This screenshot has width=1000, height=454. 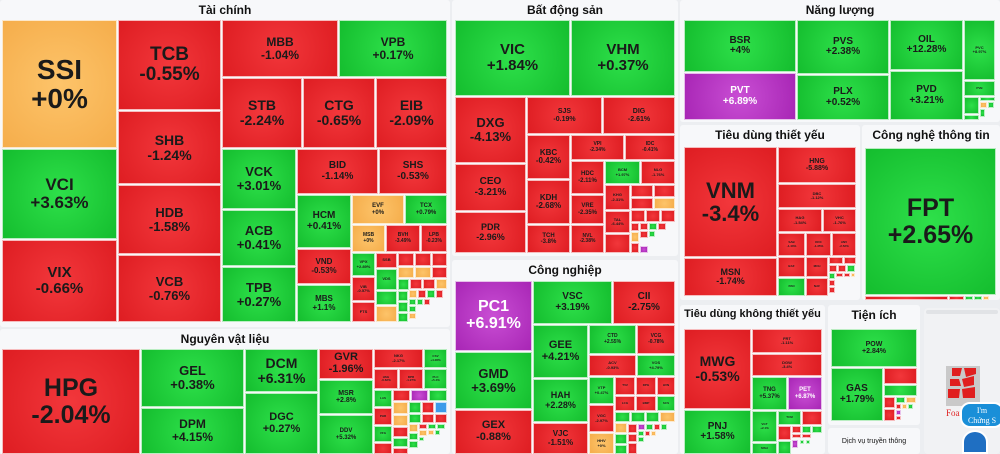 What do you see at coordinates (843, 97) in the screenshot?
I see `stock-tile-plx: PLX +0.52%` at bounding box center [843, 97].